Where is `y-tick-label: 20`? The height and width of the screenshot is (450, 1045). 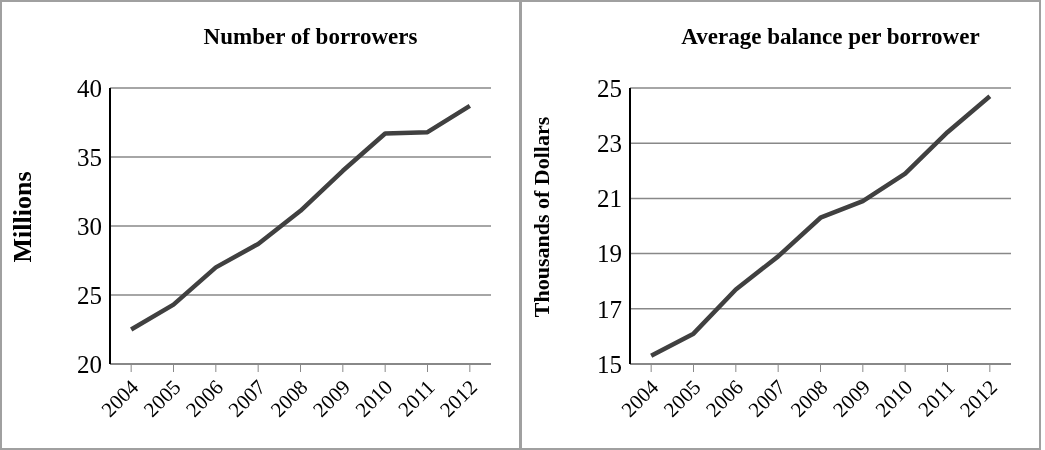
y-tick-label: 20 is located at coordinates (89, 364).